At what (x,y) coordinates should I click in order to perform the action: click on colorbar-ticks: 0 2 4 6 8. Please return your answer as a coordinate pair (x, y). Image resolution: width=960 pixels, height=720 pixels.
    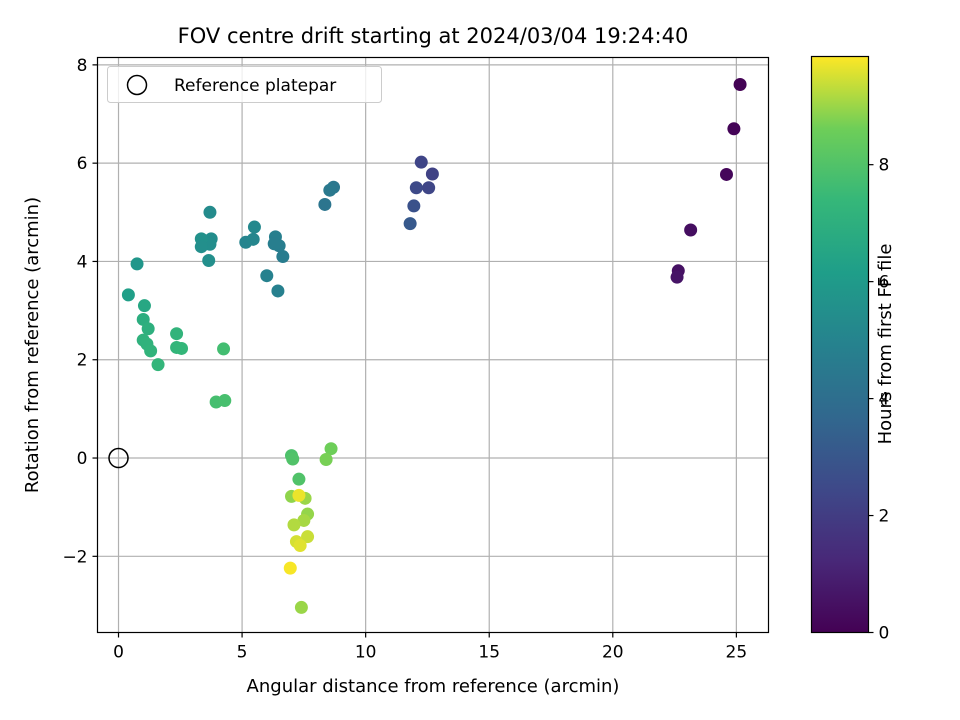
    Looking at the image, I should click on (879, 400).